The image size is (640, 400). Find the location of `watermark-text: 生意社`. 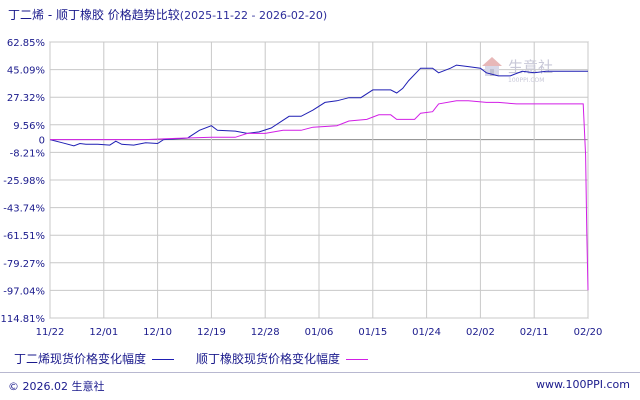

watermark-text: 生意社 is located at coordinates (530, 67).